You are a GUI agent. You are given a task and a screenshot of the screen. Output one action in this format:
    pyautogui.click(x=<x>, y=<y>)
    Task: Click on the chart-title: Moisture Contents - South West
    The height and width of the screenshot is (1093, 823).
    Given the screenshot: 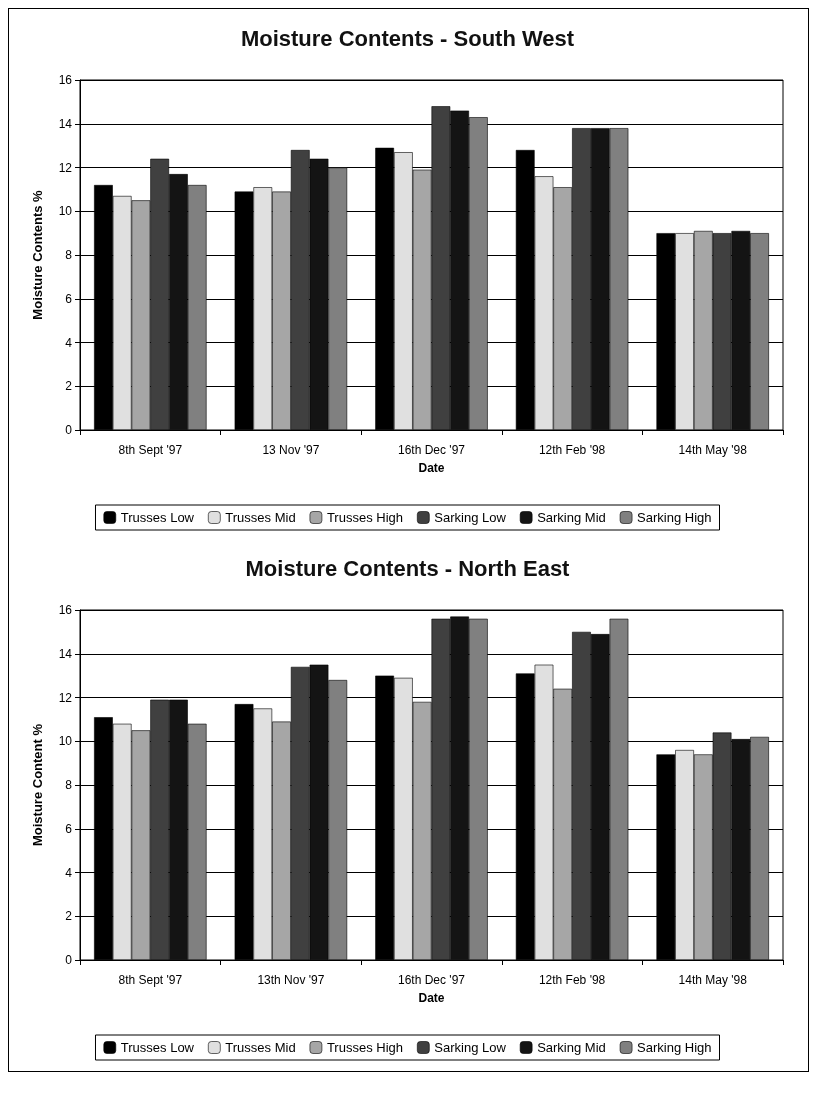 What is the action you would take?
    pyautogui.click(x=407, y=38)
    